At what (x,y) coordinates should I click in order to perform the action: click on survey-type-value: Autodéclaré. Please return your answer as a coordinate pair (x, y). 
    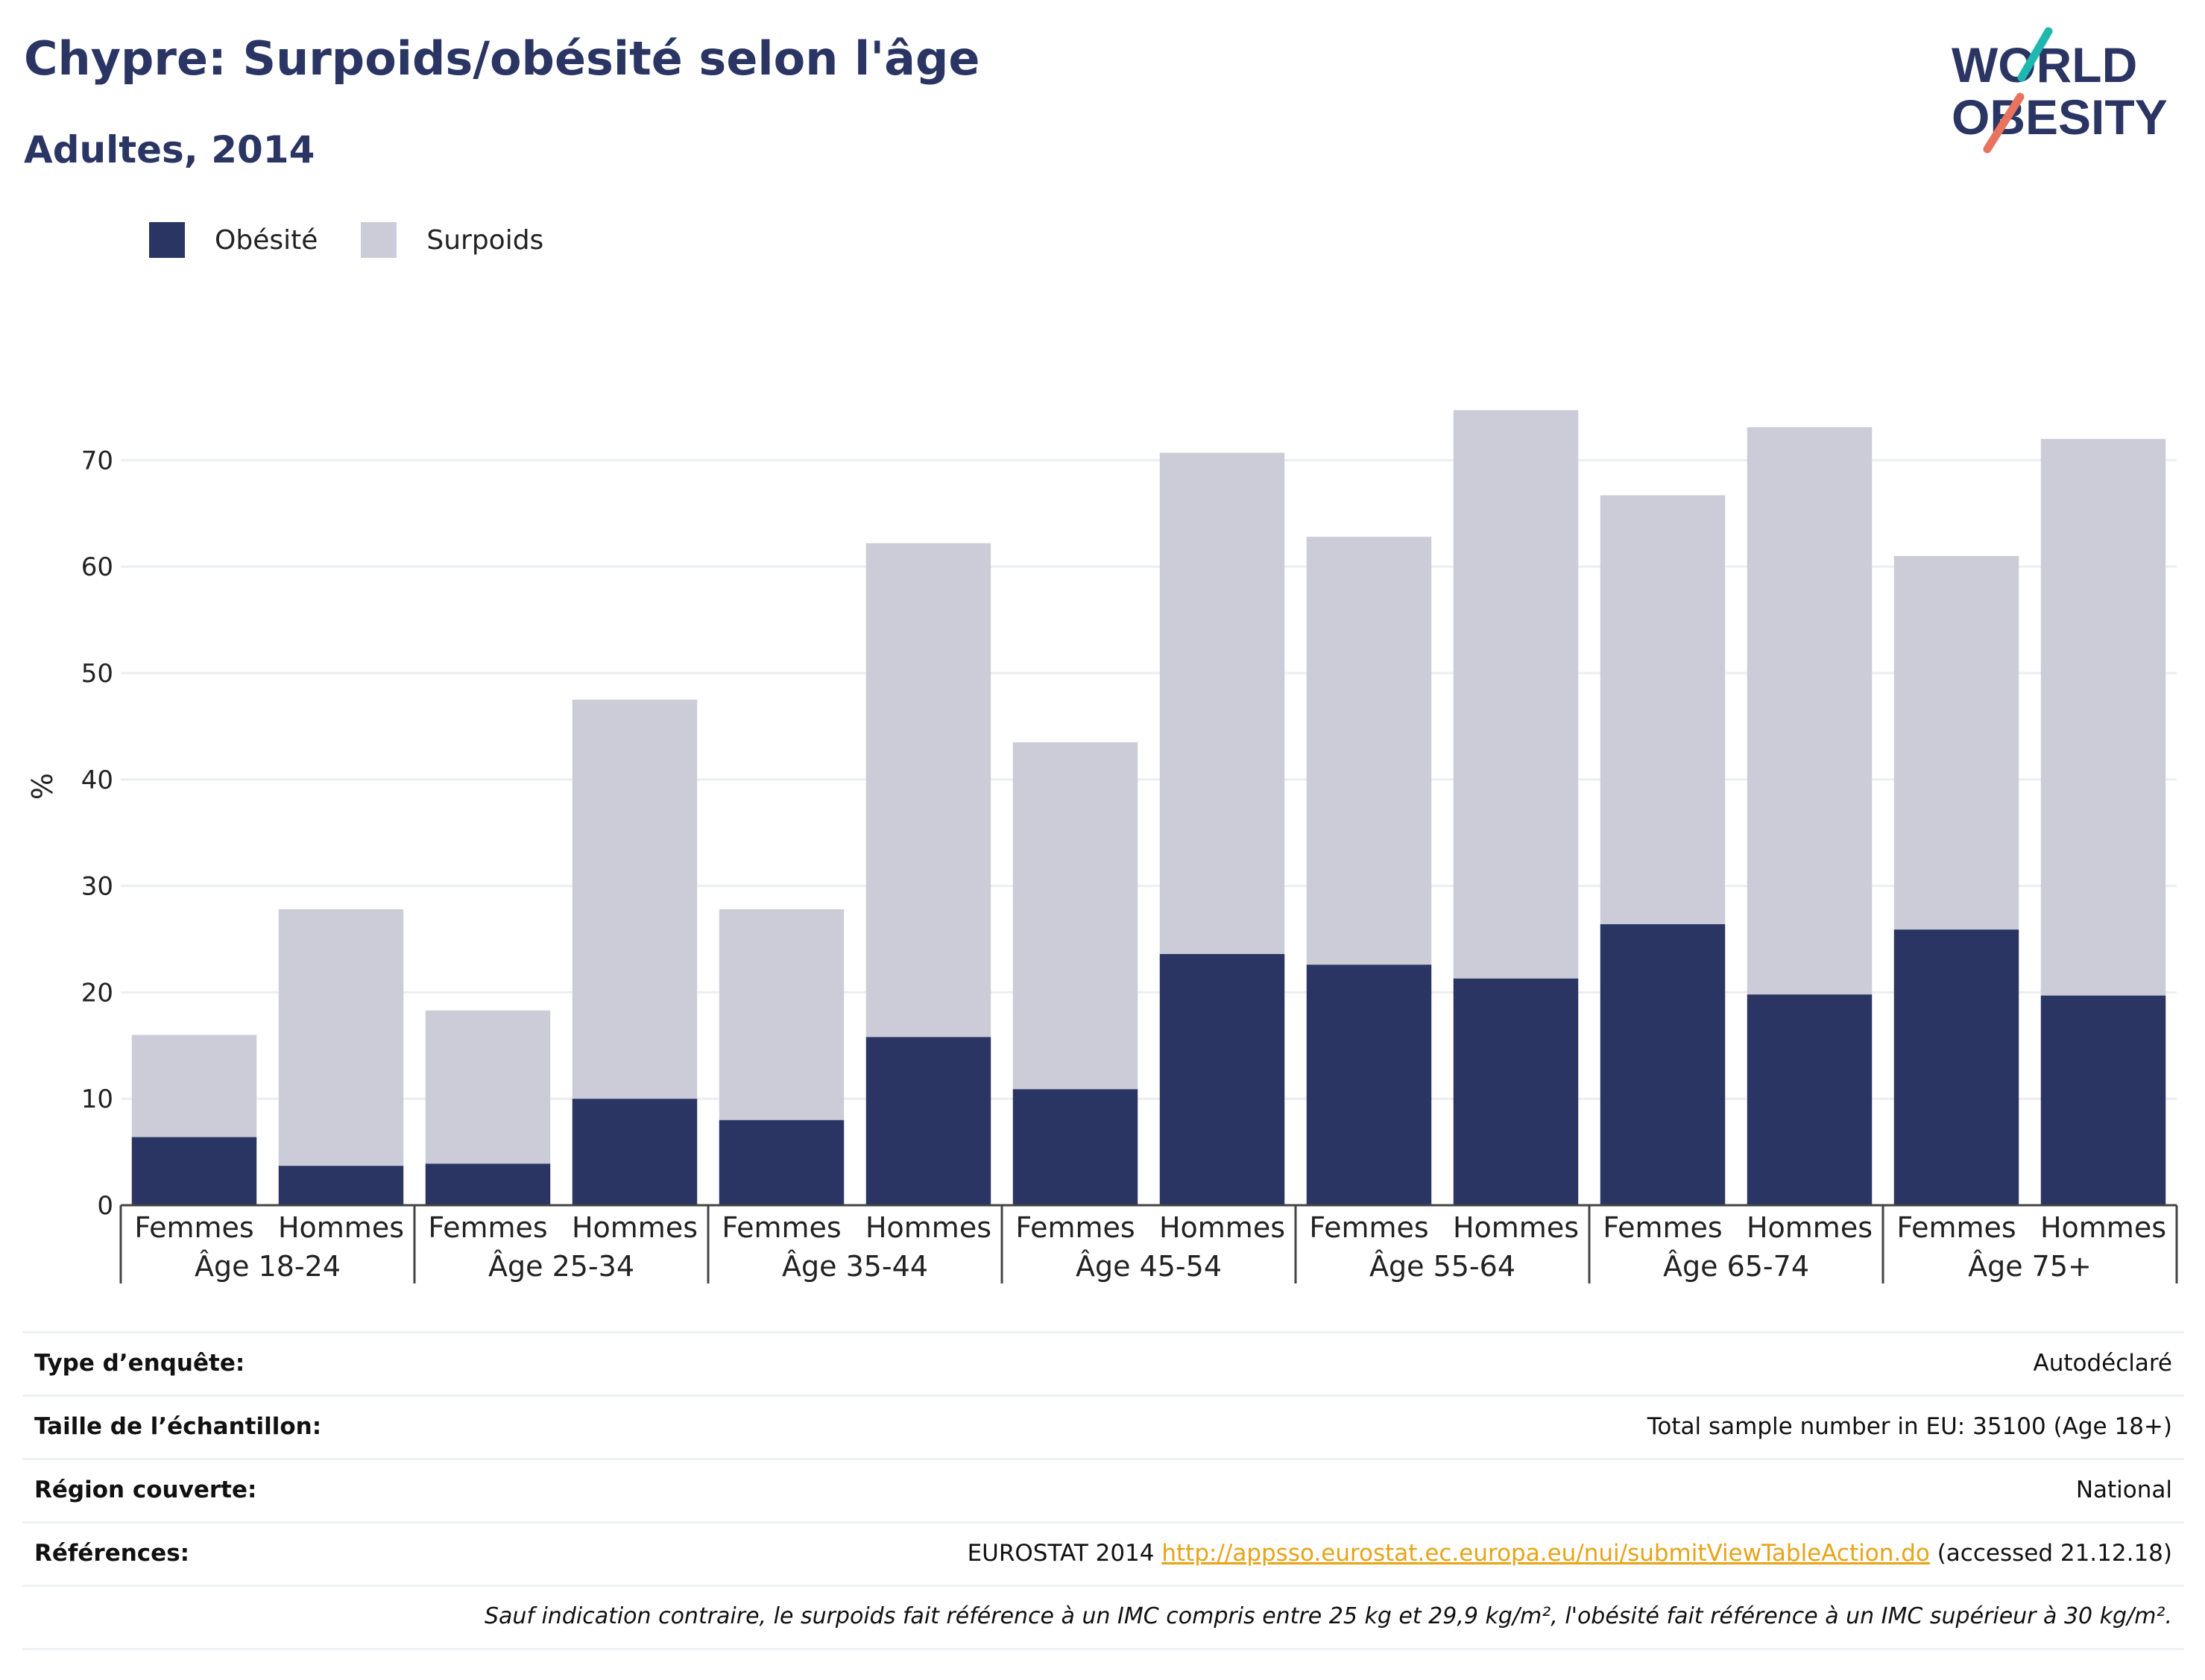
    Looking at the image, I should click on (2102, 1363).